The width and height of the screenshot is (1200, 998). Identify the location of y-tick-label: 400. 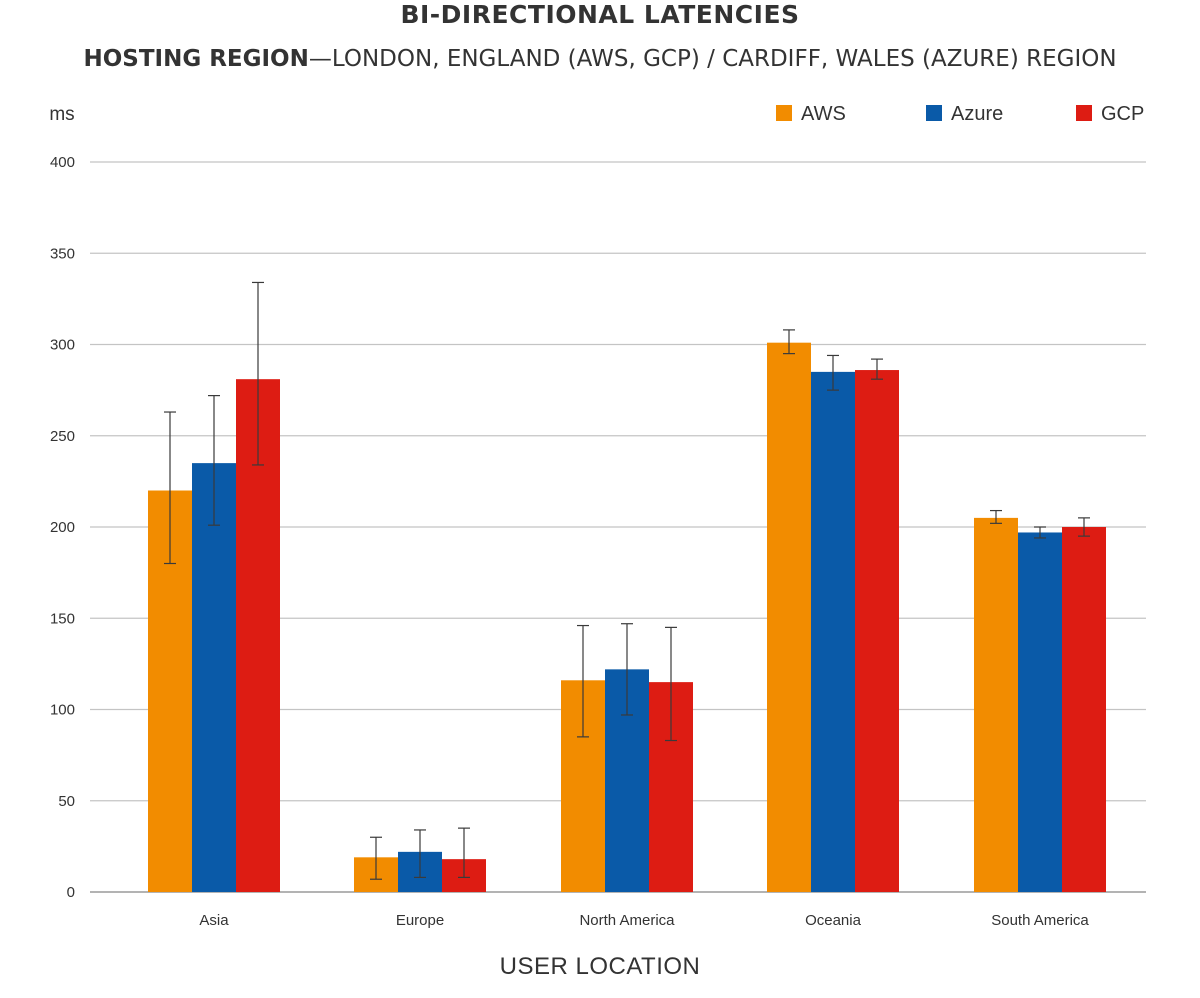
(62, 162).